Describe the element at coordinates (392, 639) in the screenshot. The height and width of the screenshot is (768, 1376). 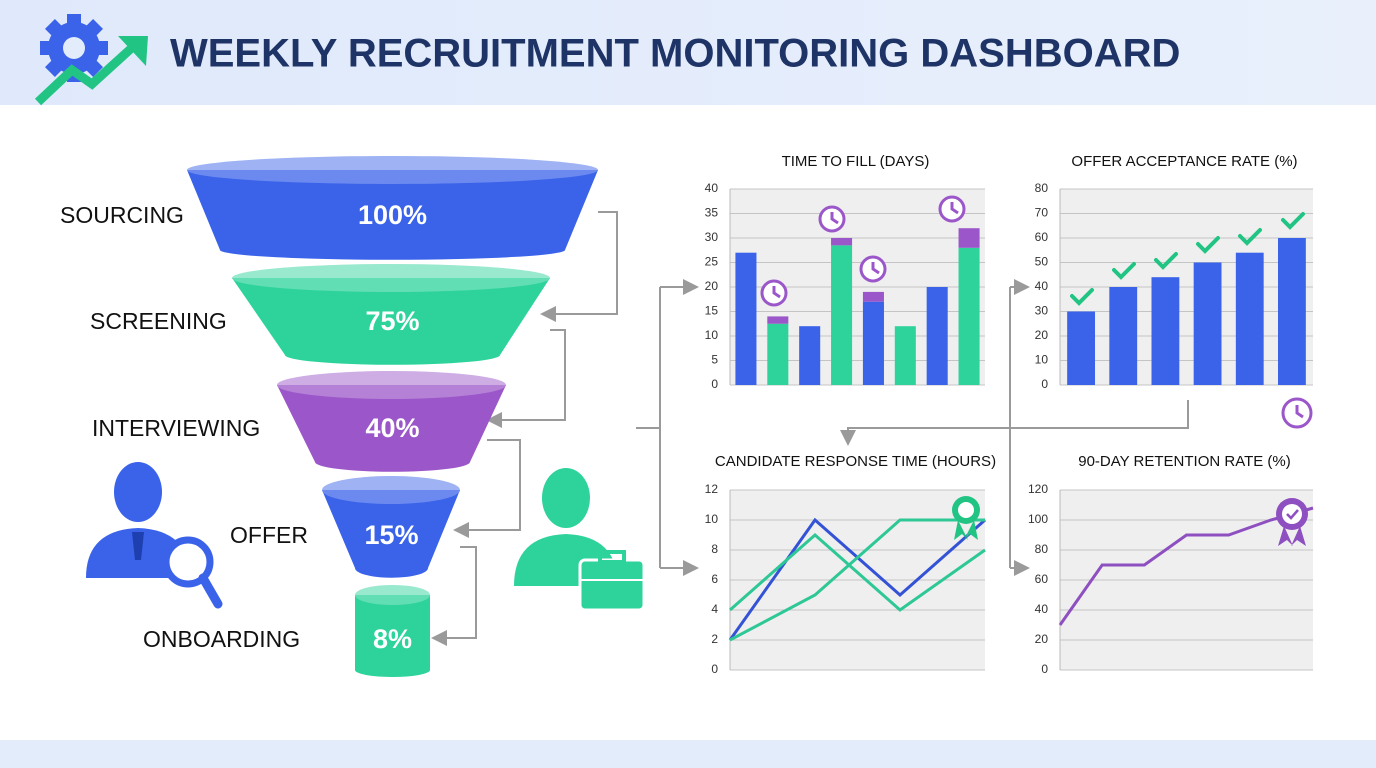
I see `funnel-value-label: 8%` at that location.